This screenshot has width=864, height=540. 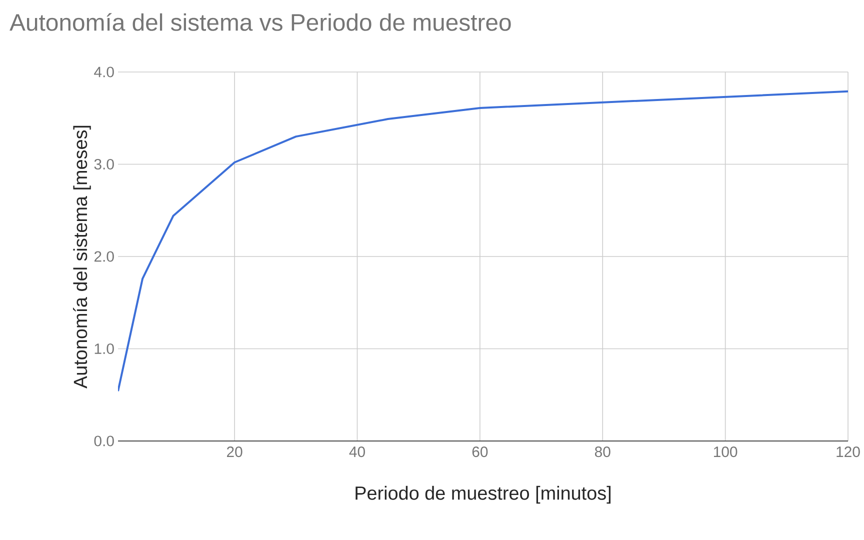 What do you see at coordinates (104, 256) in the screenshot?
I see `y-tick-label: 2.0` at bounding box center [104, 256].